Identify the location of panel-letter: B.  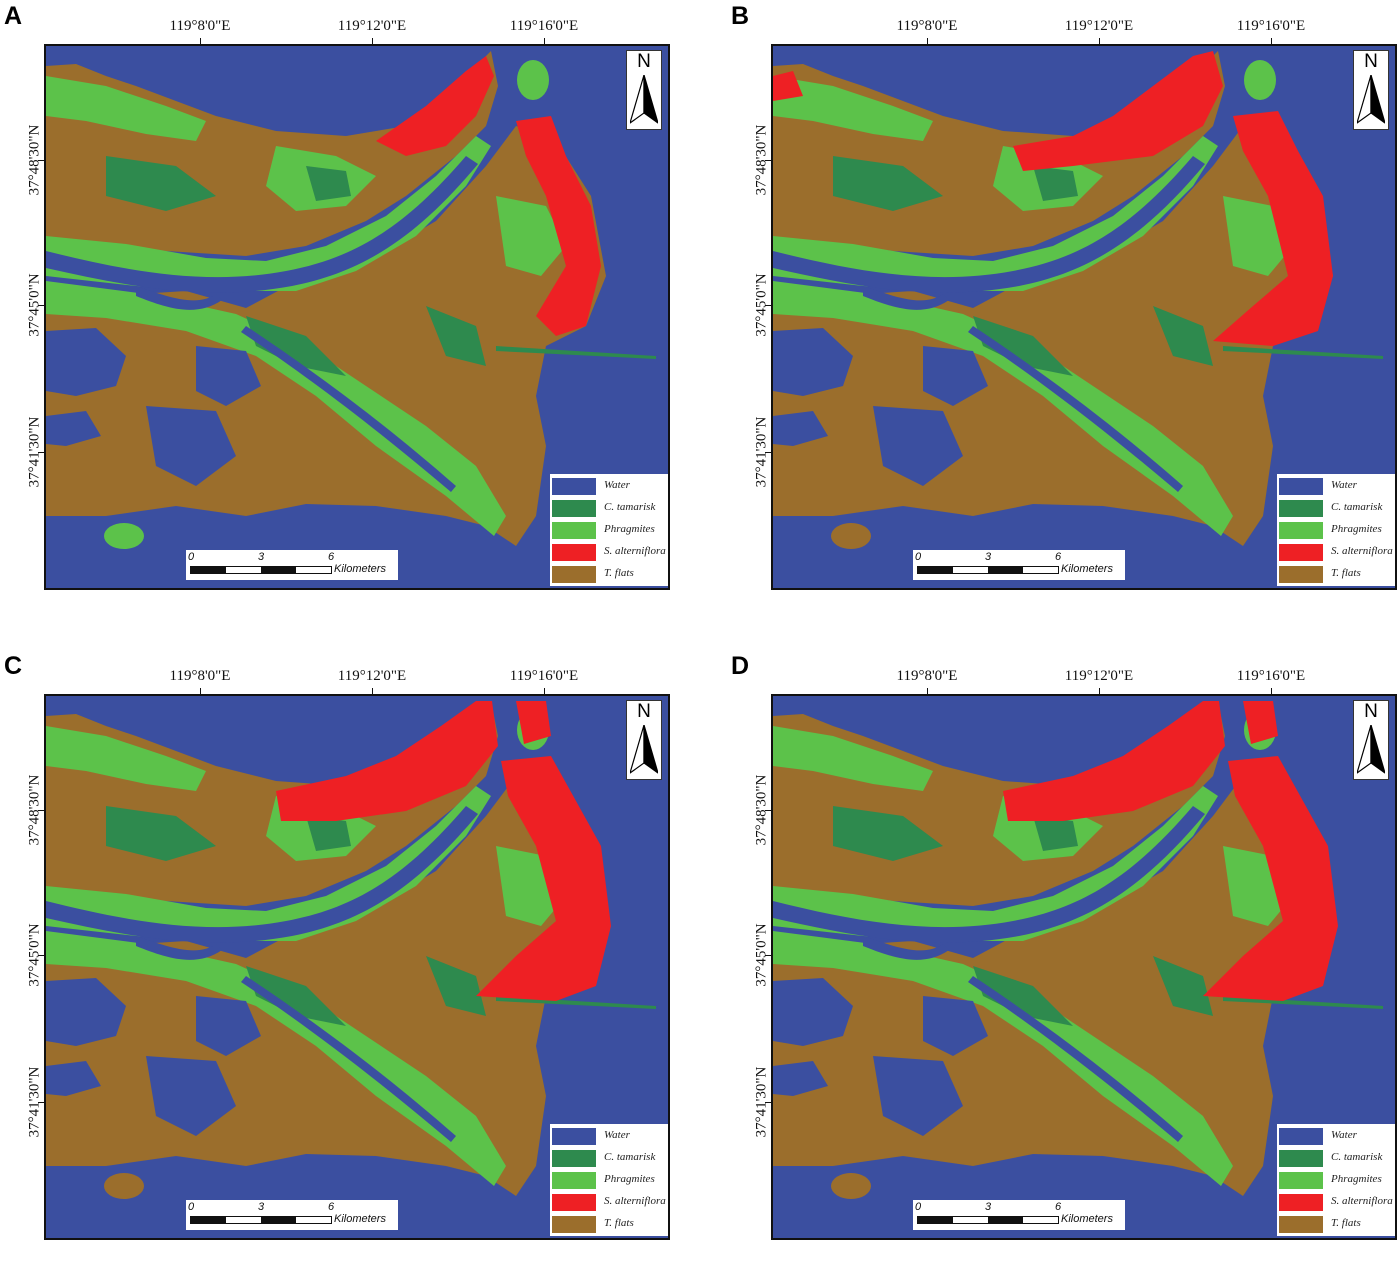
(740, 16).